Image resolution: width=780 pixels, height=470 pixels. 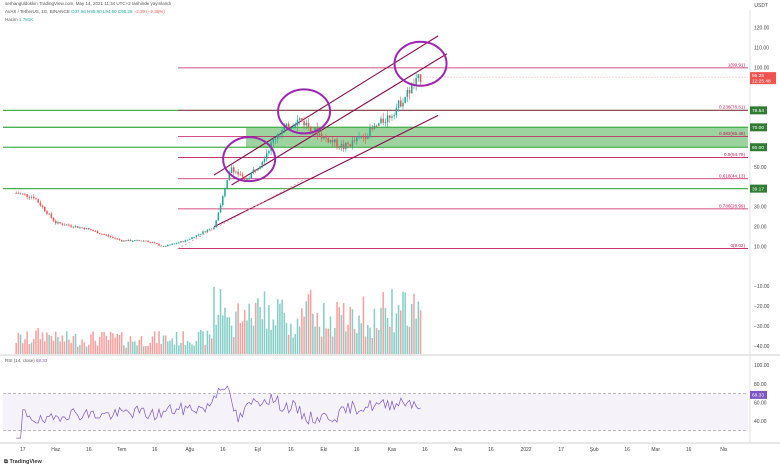 I want to click on level-badge-label: 78.54, so click(x=758, y=111).